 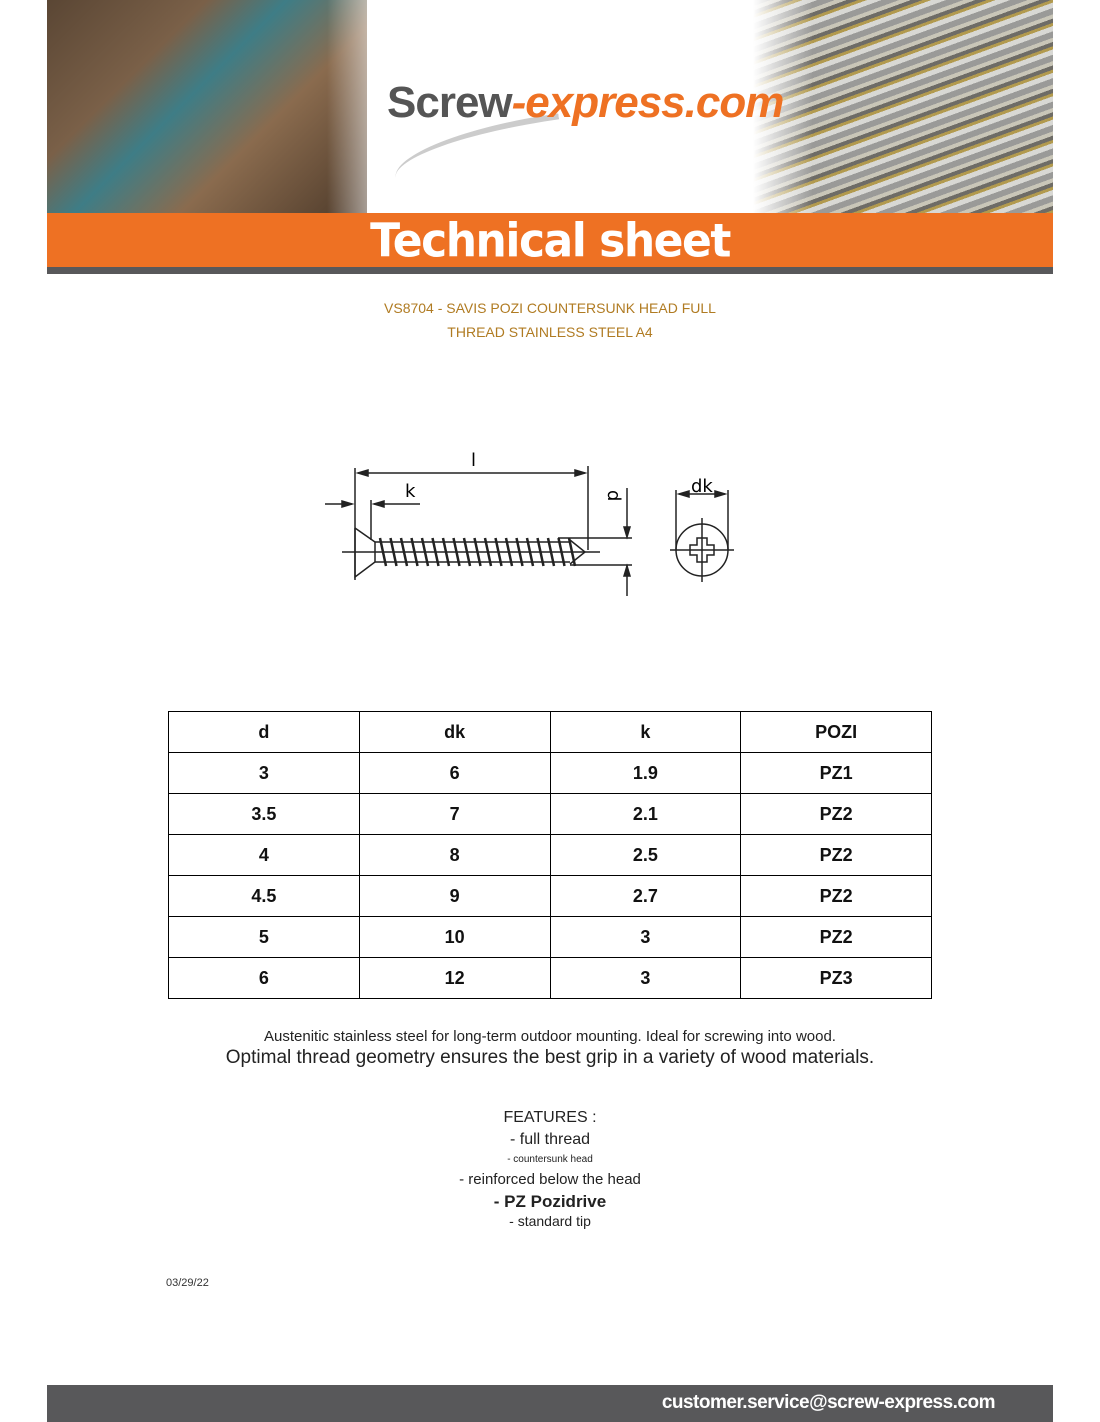 I want to click on table-row: 6 12 3 PZ3, so click(x=550, y=978).